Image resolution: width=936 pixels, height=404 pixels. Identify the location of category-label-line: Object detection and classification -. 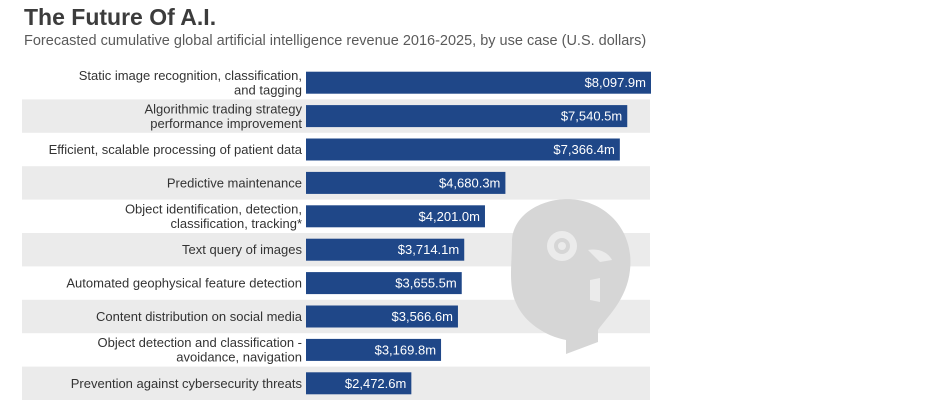
(200, 342).